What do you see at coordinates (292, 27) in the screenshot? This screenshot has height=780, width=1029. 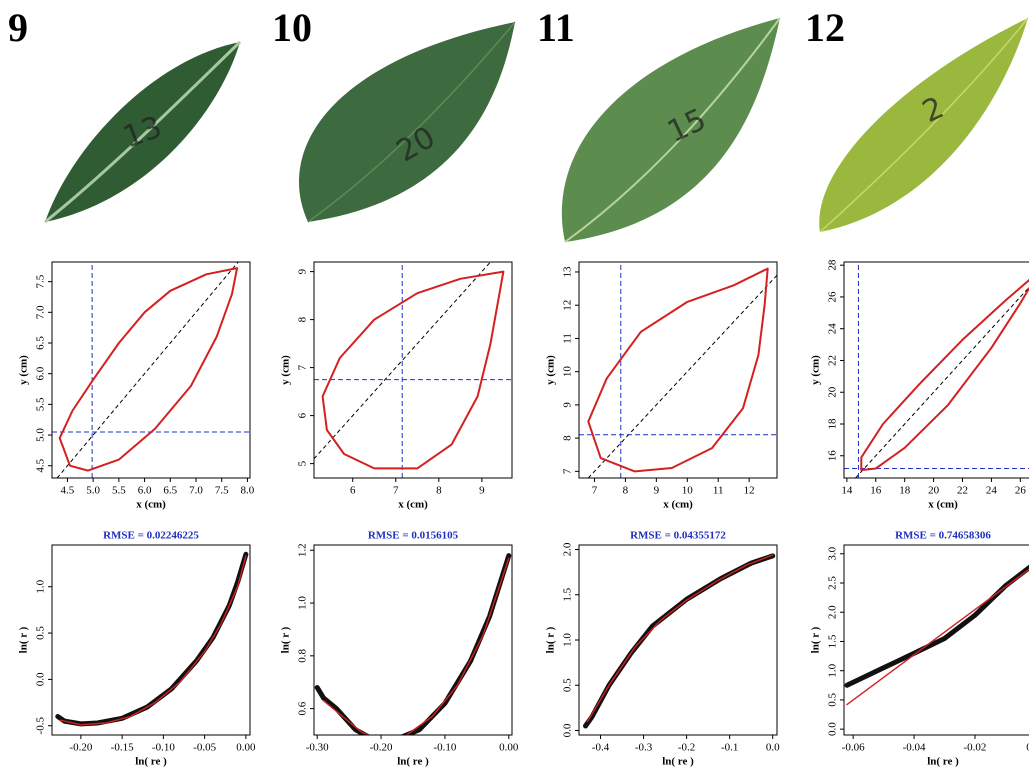 I see `panel-label: 10` at bounding box center [292, 27].